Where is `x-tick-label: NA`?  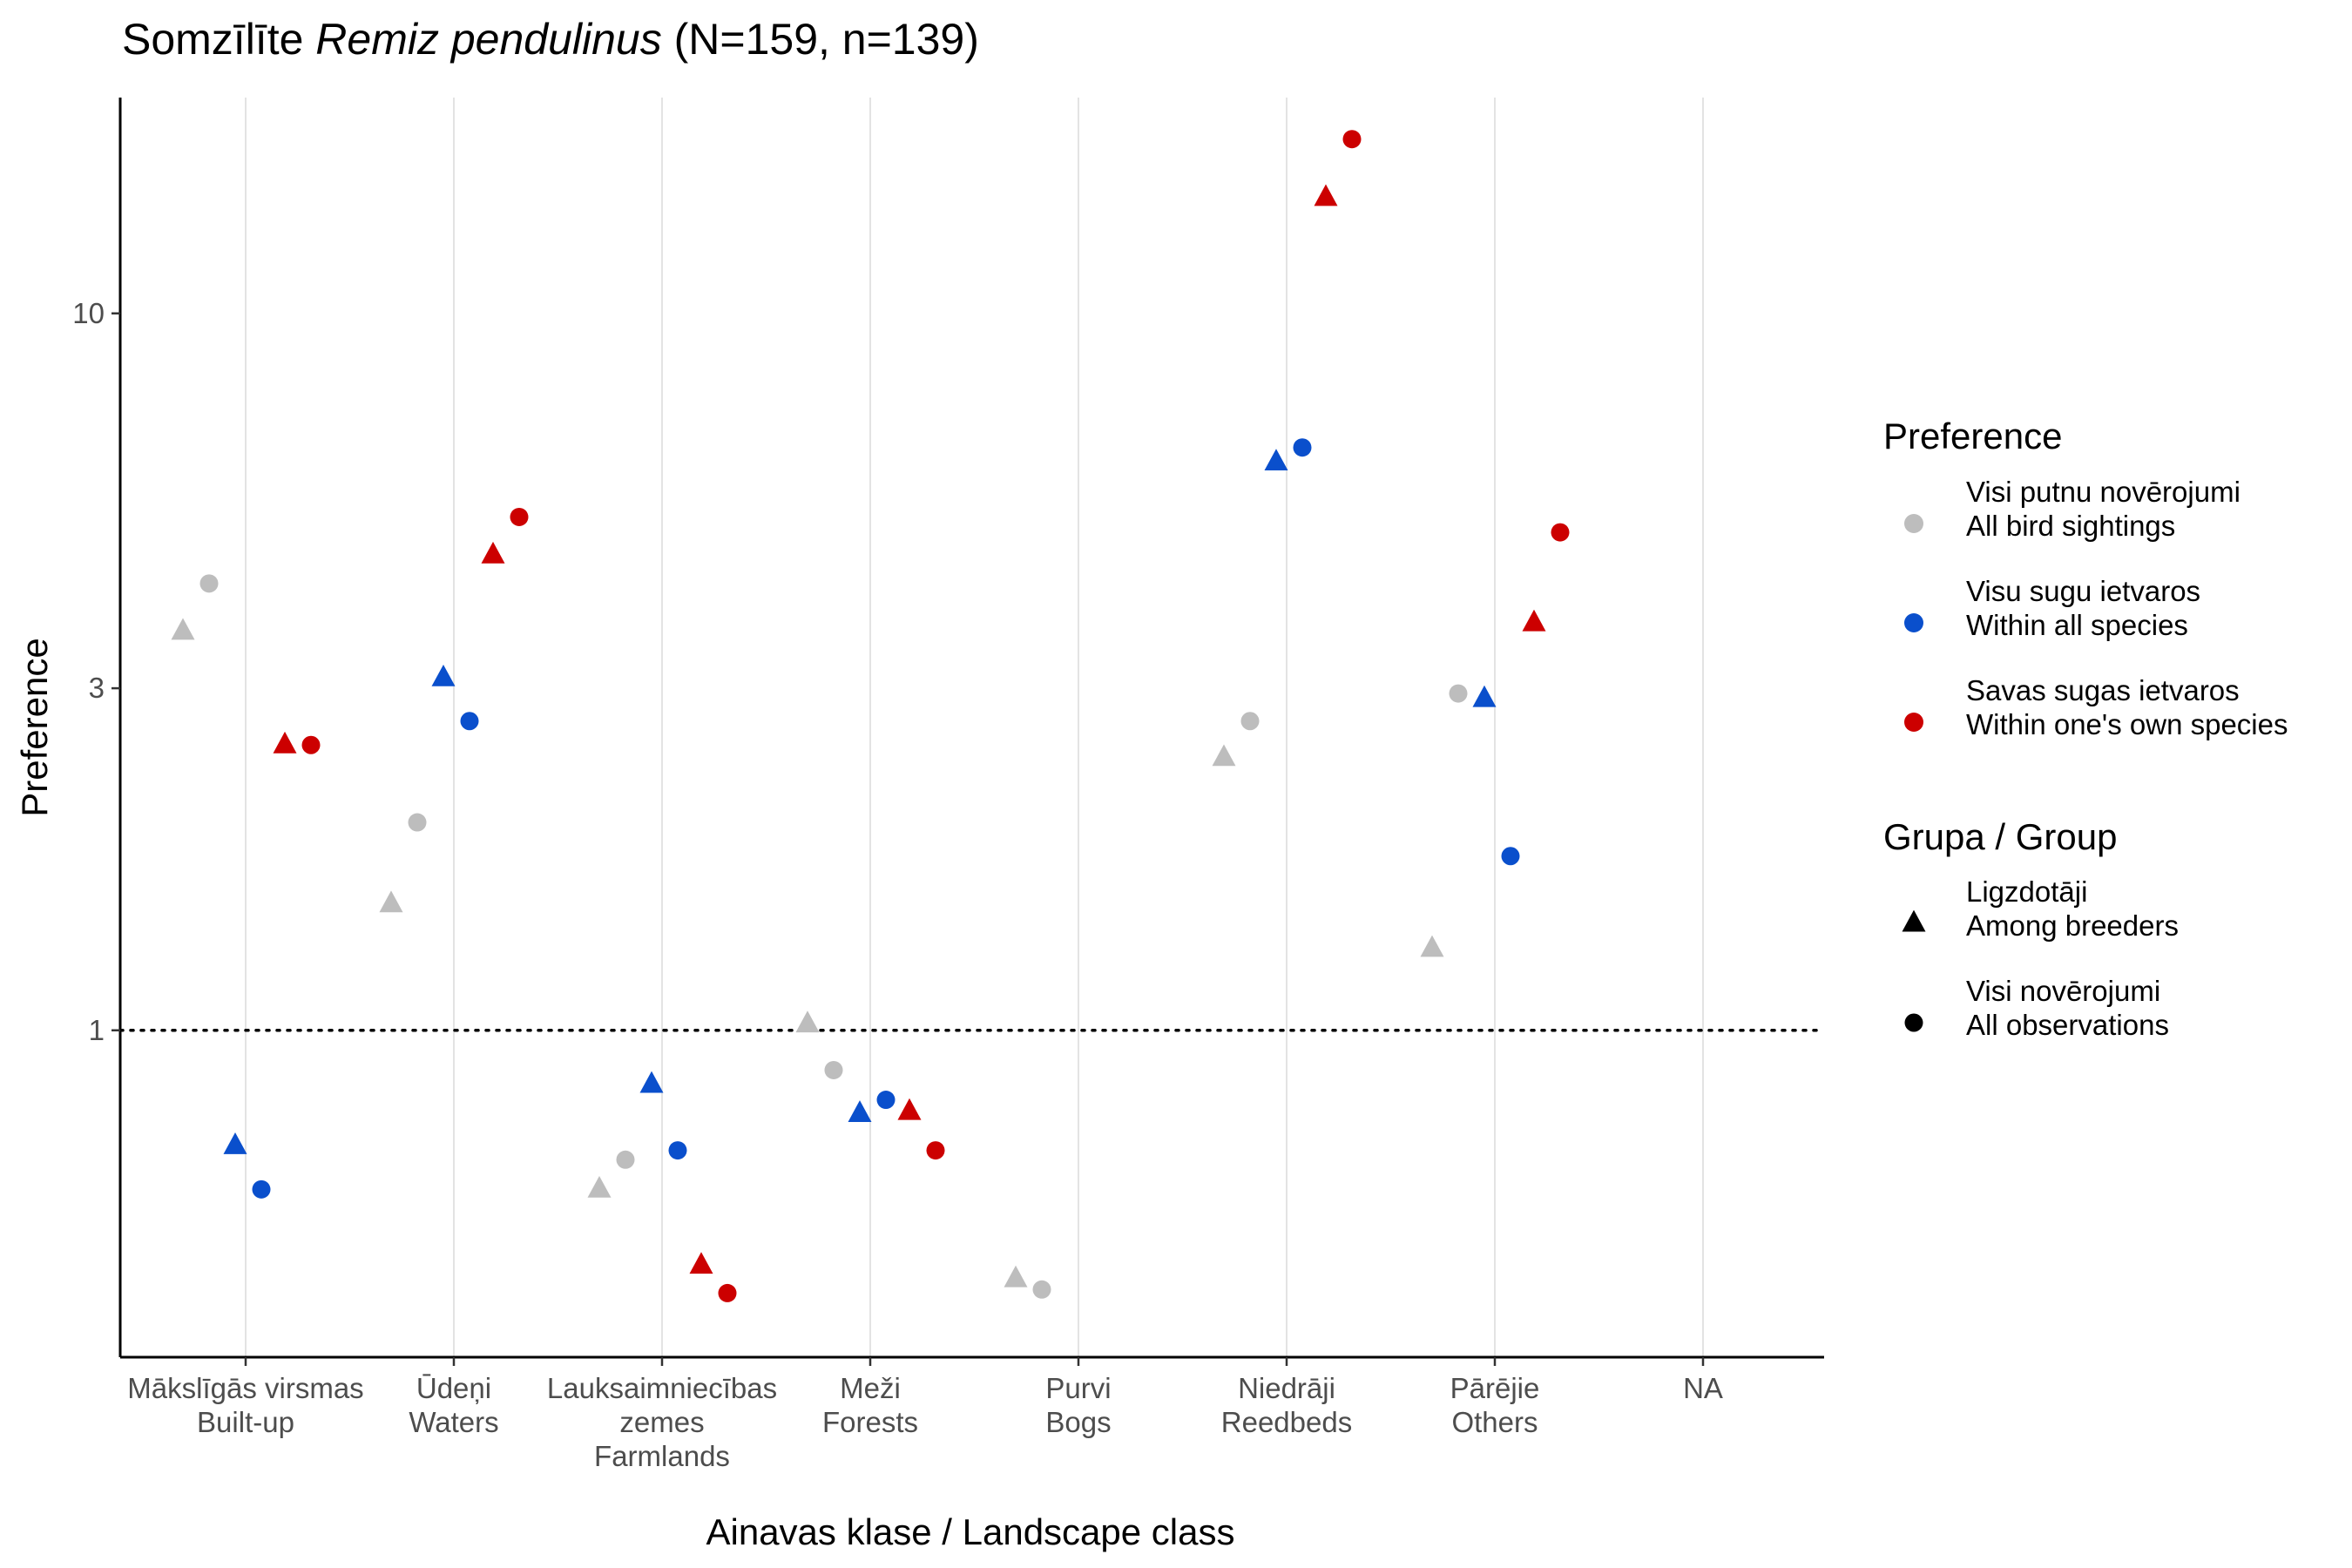
x-tick-label: NA is located at coordinates (1703, 1388).